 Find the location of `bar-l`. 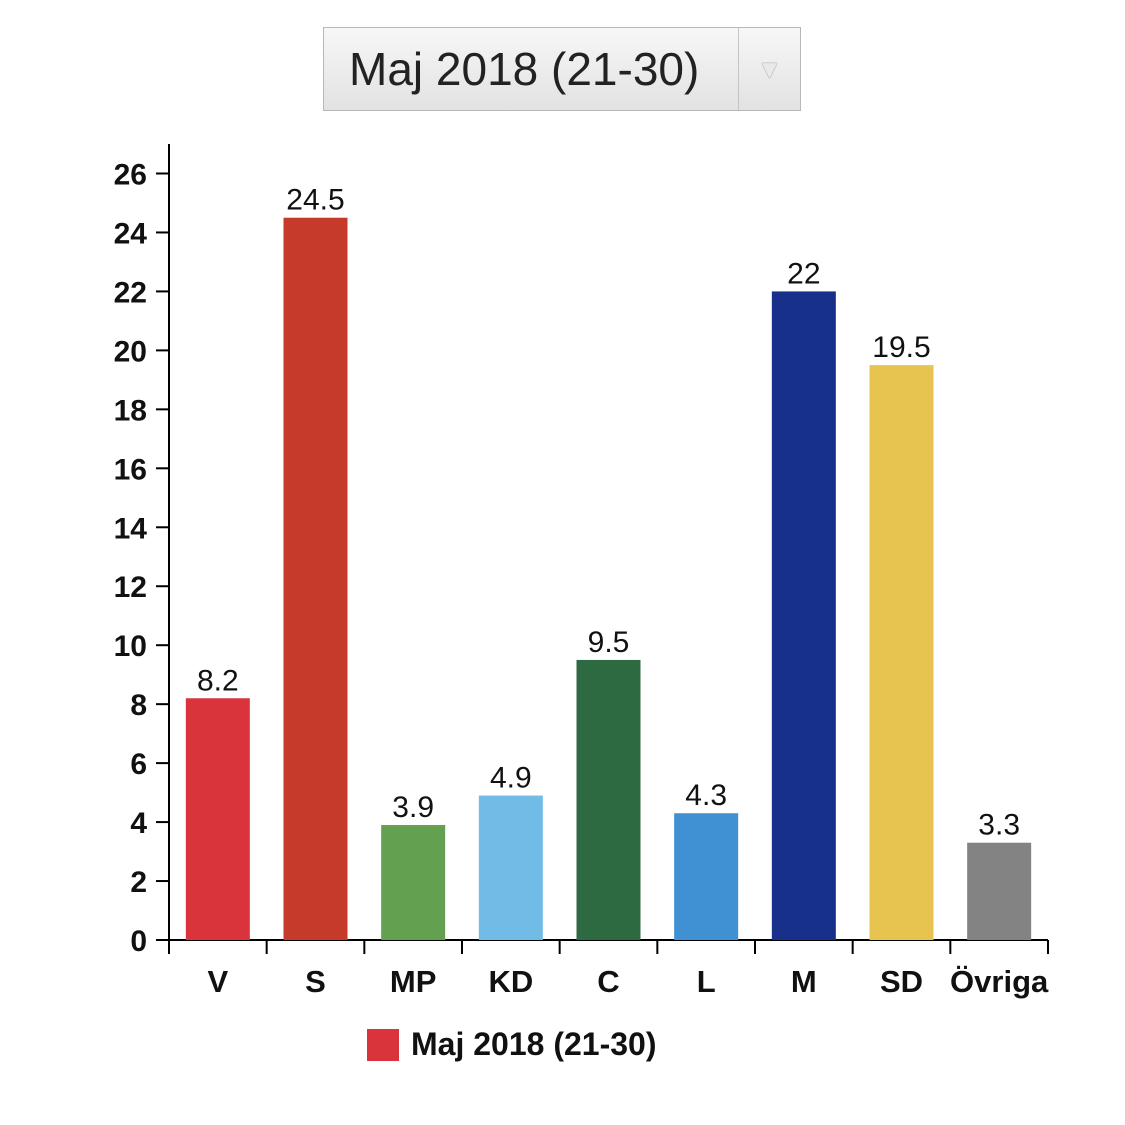

bar-l is located at coordinates (706, 876).